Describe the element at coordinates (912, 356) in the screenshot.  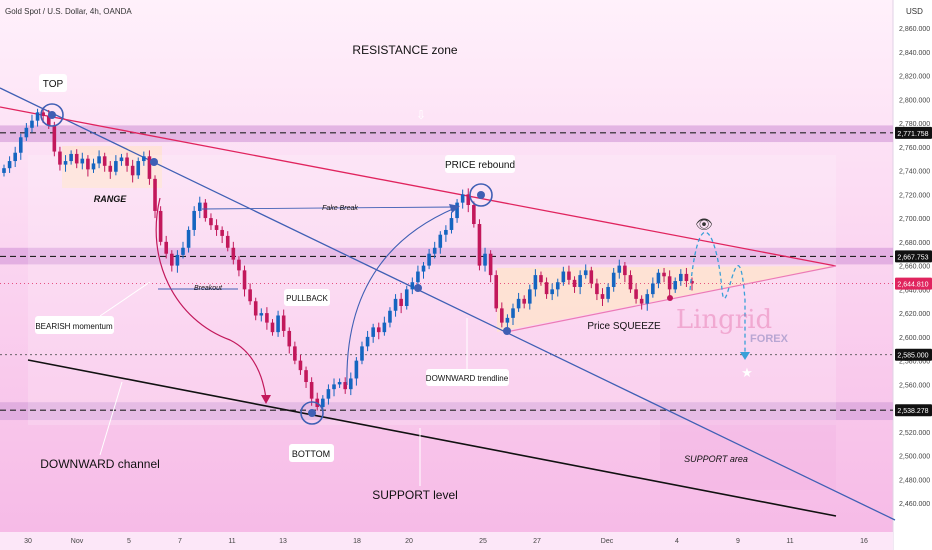
I see `price-badge-label: 2,585.000` at that location.